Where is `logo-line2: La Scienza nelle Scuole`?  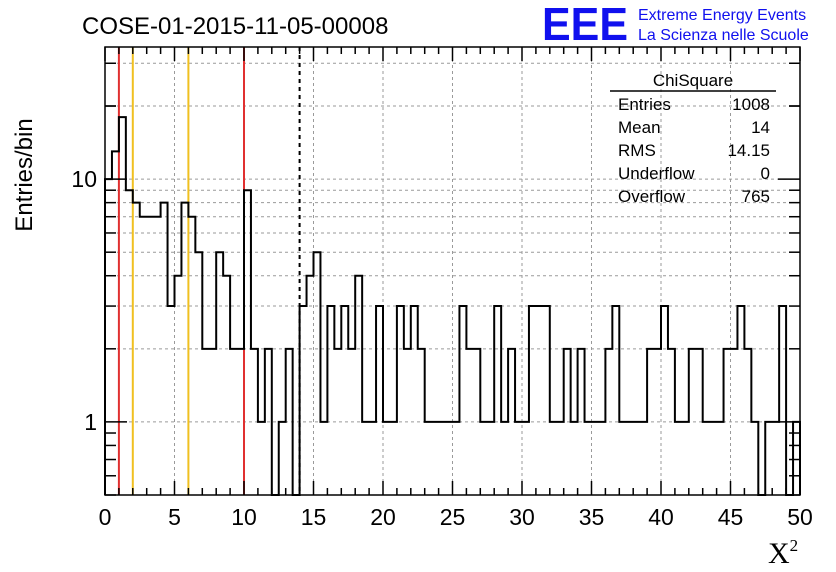
logo-line2: La Scienza nelle Scuole is located at coordinates (723, 35).